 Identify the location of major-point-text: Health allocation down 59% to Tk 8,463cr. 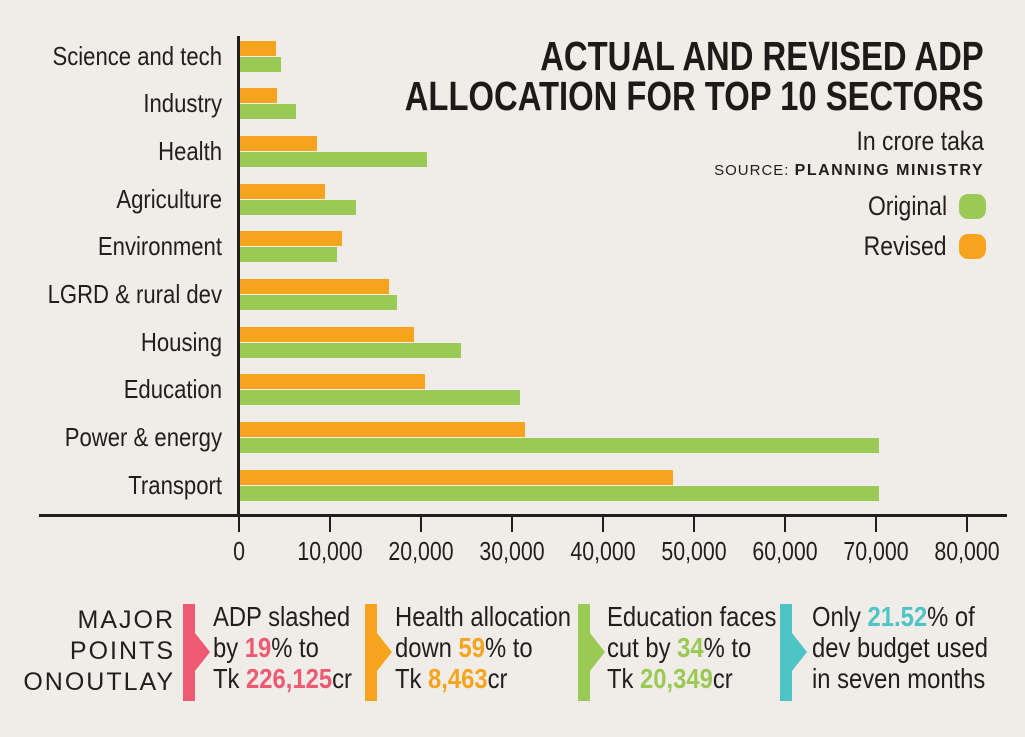
(493, 647).